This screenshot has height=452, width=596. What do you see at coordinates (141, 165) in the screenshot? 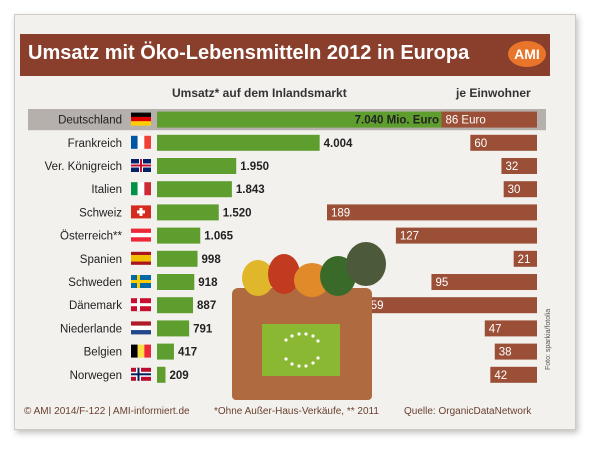
I see `flag-uk-icon` at bounding box center [141, 165].